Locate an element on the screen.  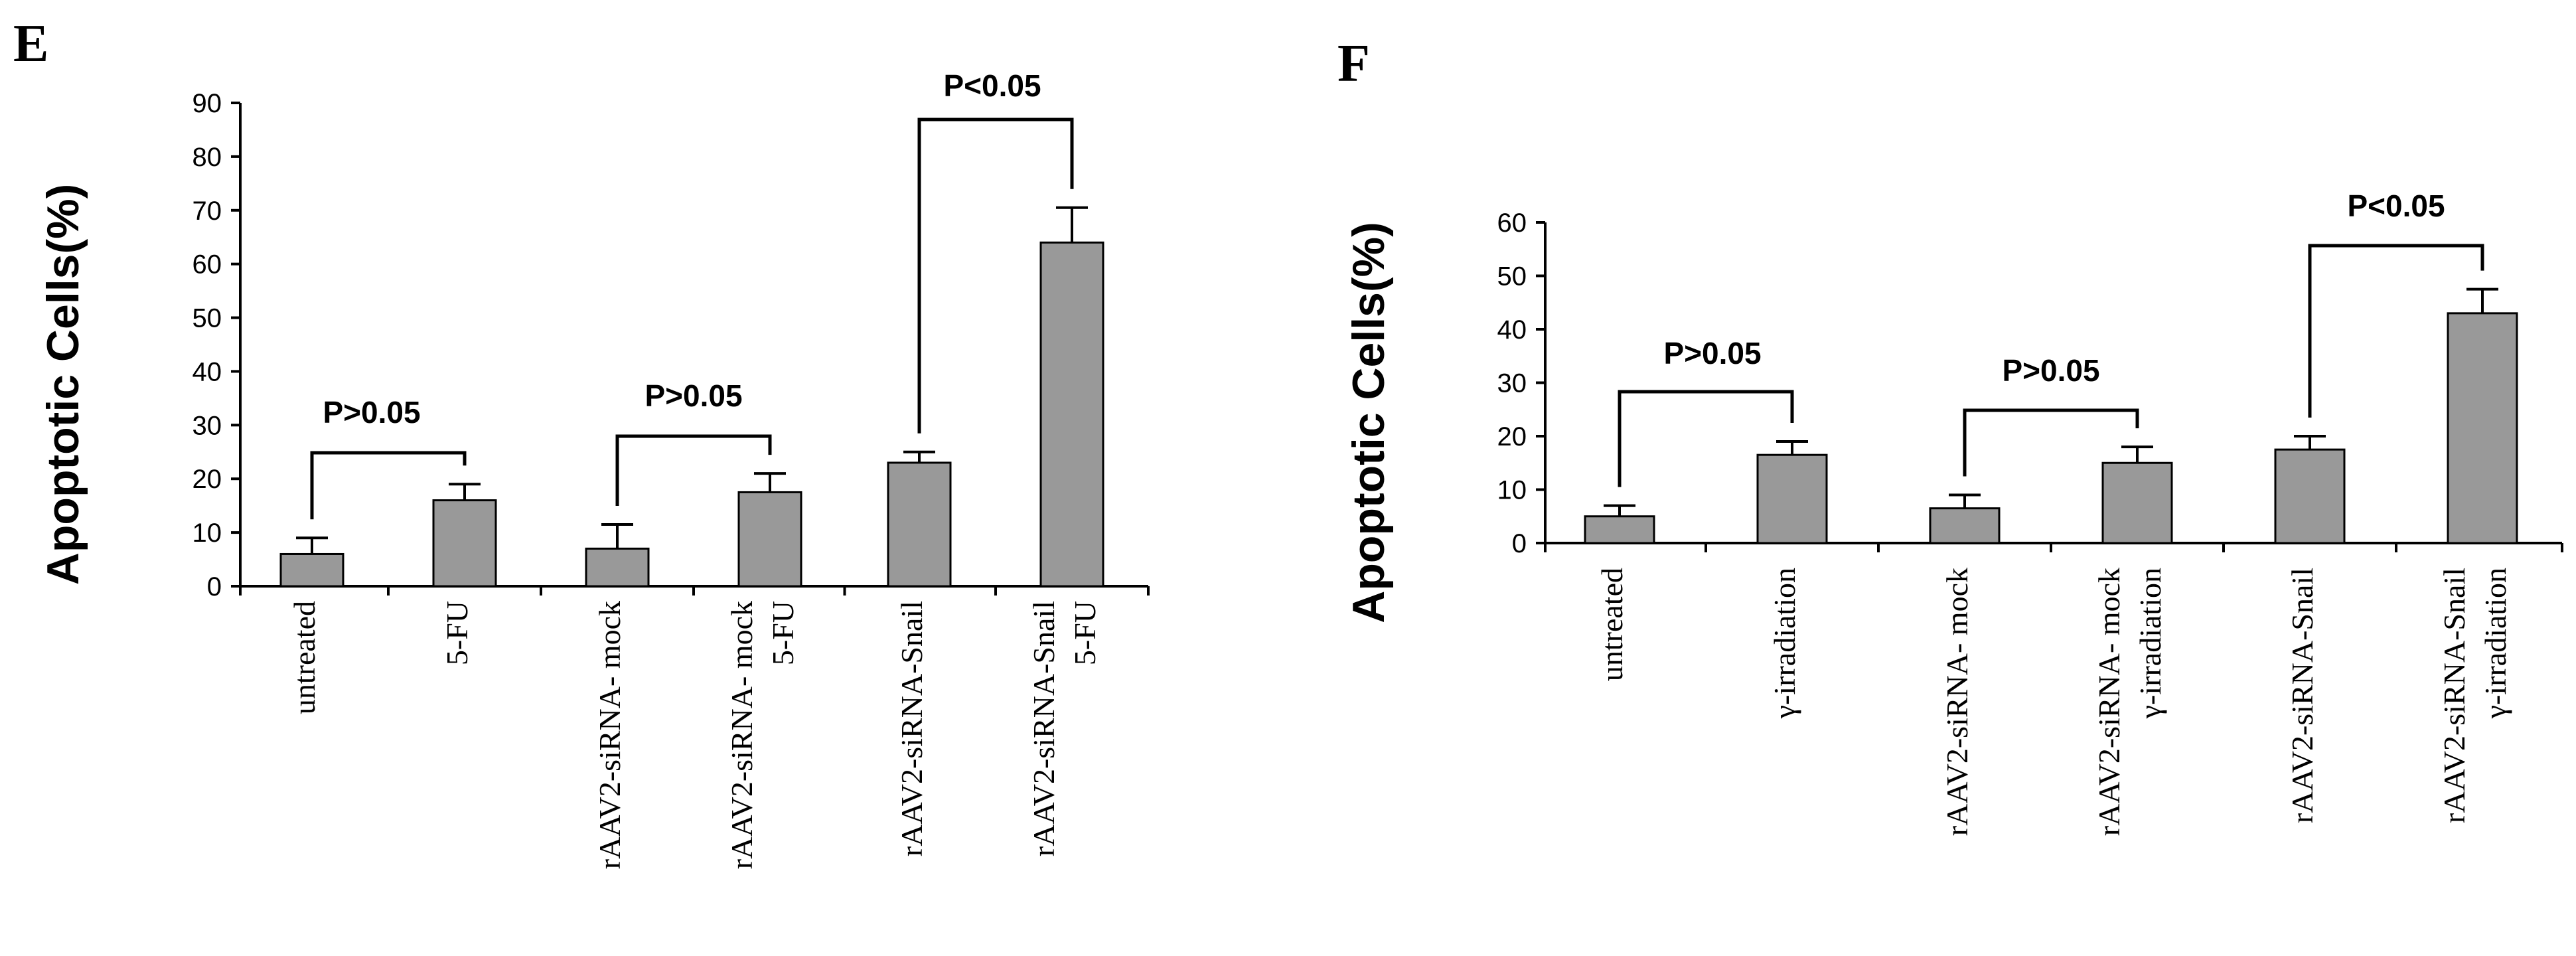
y-tick-label: 80 is located at coordinates (207, 157).